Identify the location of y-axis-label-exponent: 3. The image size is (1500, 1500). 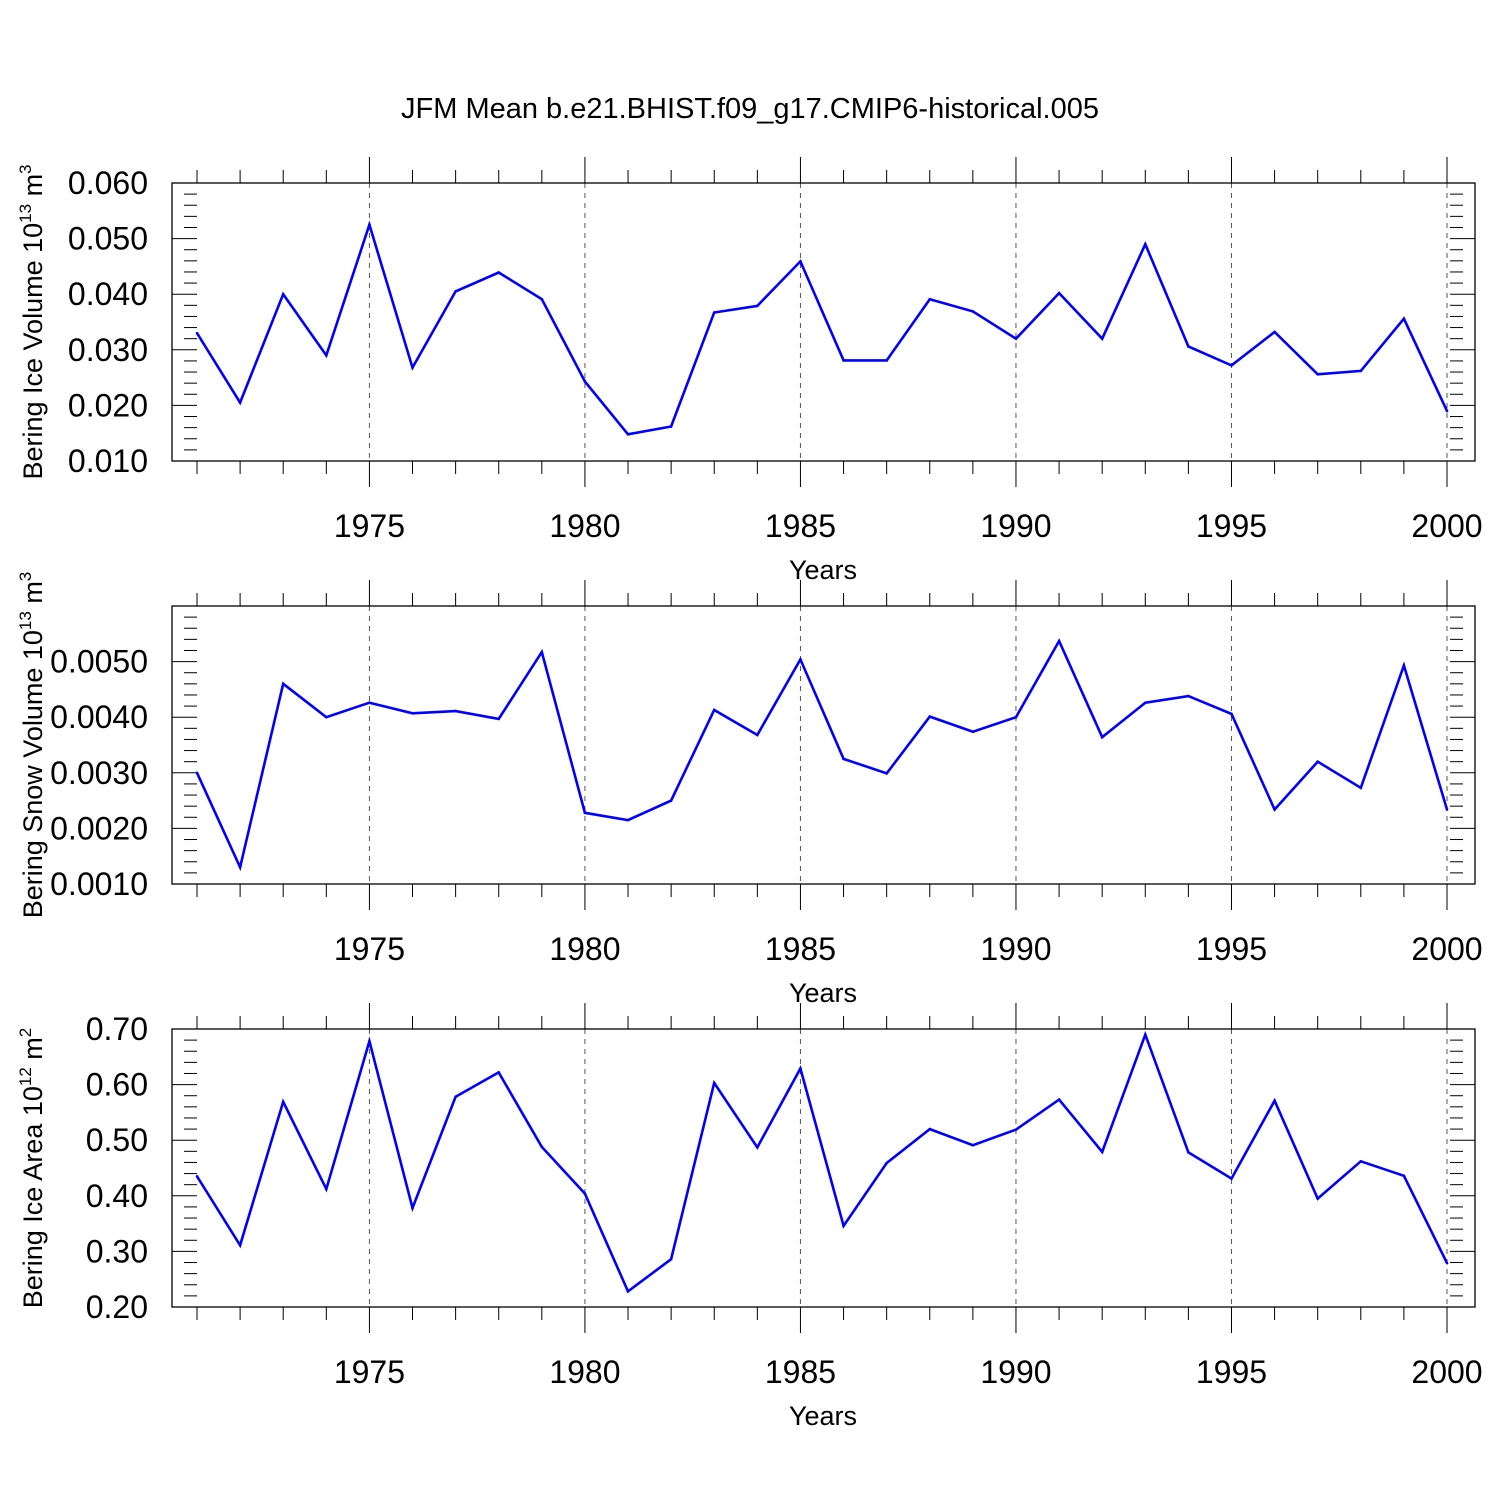
(25, 576).